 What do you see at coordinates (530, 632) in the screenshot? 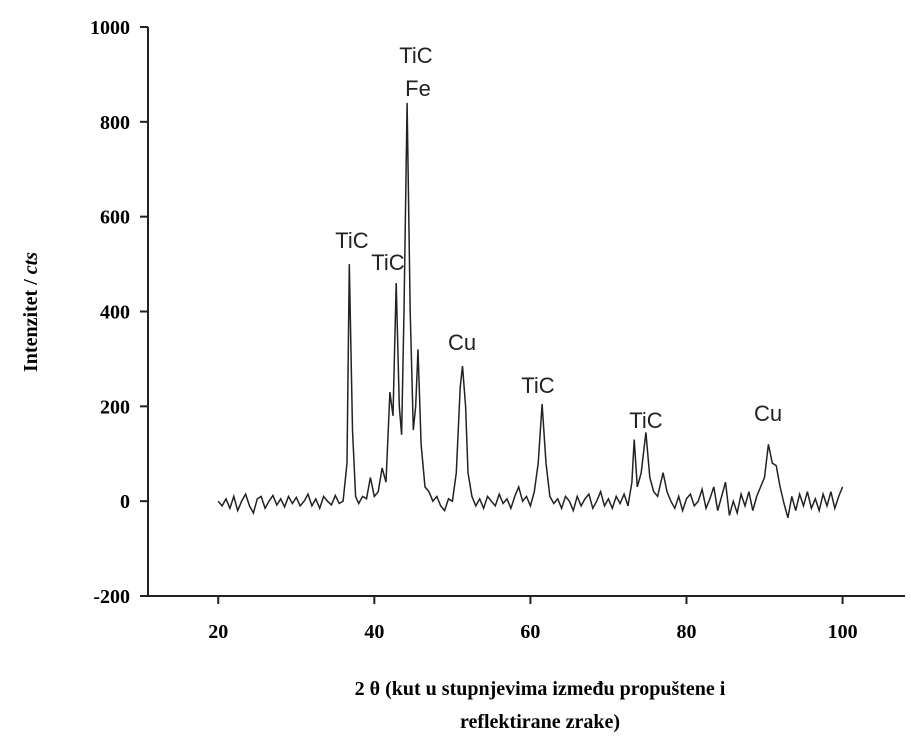
I see `x-tick-label: 60` at bounding box center [530, 632].